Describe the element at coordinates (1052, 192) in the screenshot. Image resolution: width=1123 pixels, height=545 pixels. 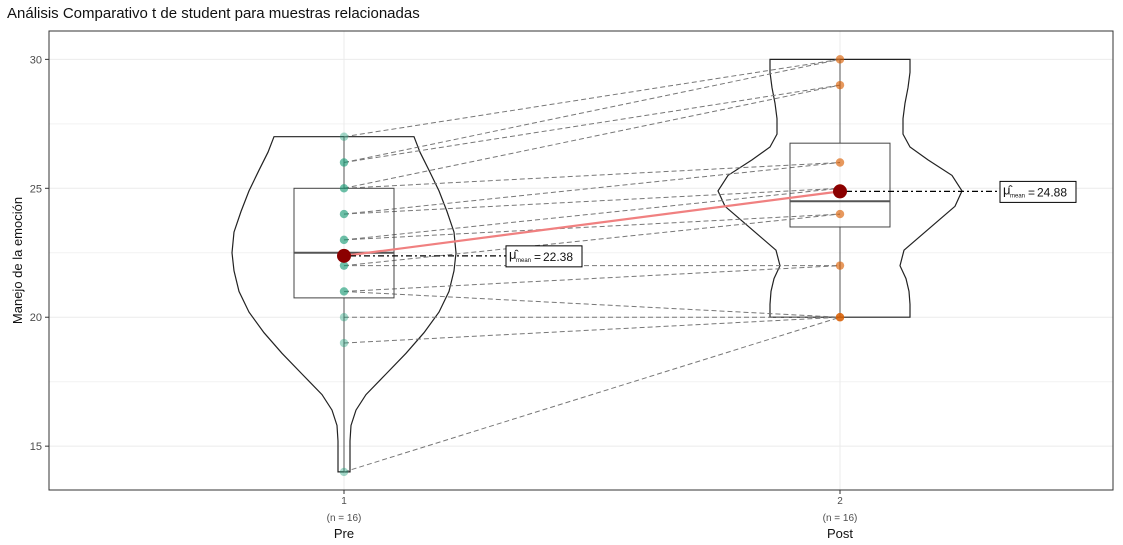
I see `mean-label-value: 24.88` at that location.